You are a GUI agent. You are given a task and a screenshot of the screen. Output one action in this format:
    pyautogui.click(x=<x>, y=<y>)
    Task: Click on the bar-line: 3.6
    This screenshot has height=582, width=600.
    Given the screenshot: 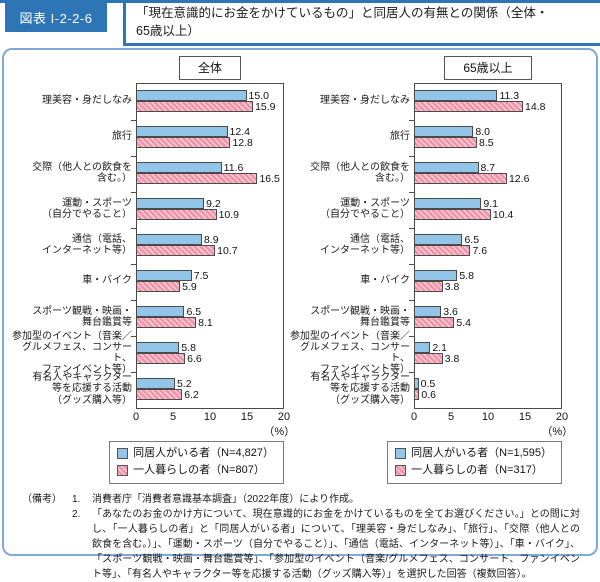 What is the action you would take?
    pyautogui.click(x=488, y=312)
    